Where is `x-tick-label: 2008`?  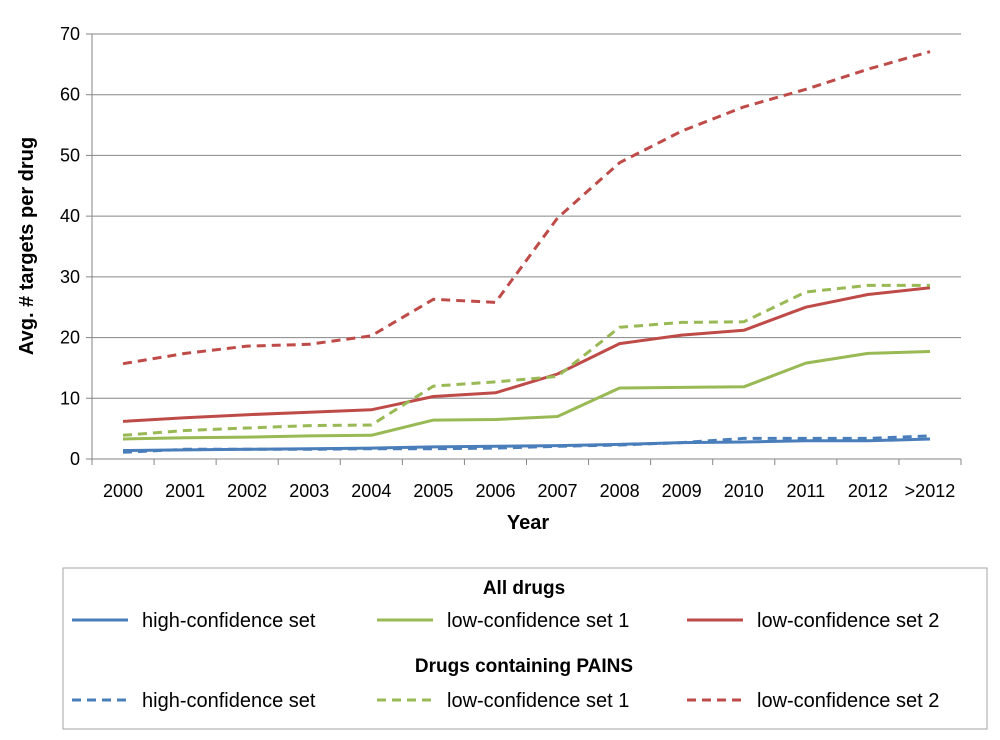 x-tick-label: 2008 is located at coordinates (620, 491).